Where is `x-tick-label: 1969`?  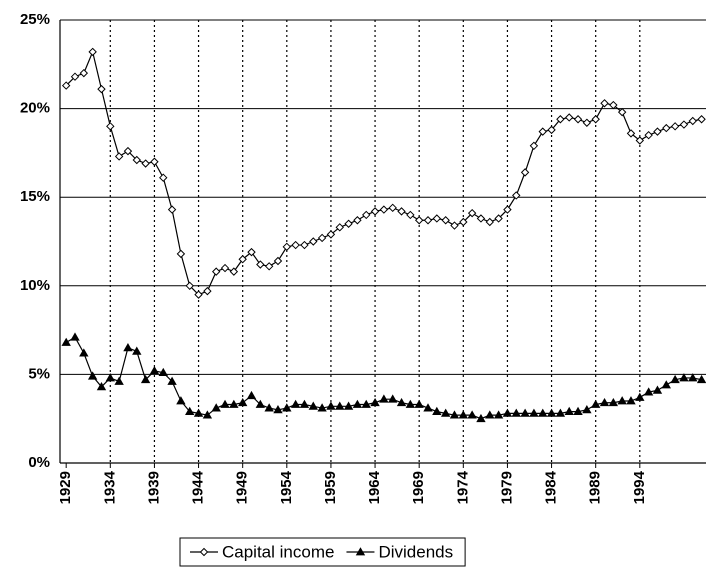
x-tick-label: 1969 is located at coordinates (418, 487).